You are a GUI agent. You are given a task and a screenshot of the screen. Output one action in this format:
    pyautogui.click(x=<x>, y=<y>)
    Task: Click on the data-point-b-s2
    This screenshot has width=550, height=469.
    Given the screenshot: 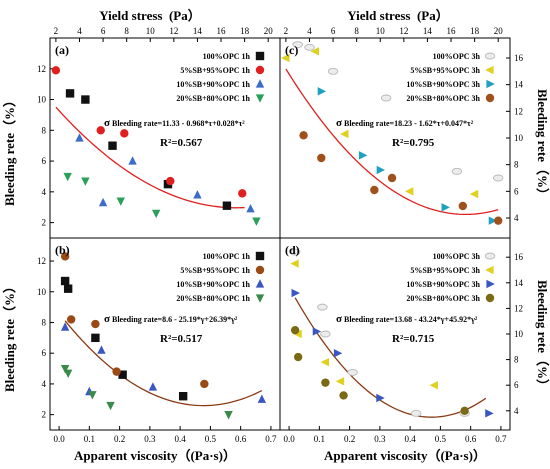 What is the action you would take?
    pyautogui.click(x=95, y=324)
    